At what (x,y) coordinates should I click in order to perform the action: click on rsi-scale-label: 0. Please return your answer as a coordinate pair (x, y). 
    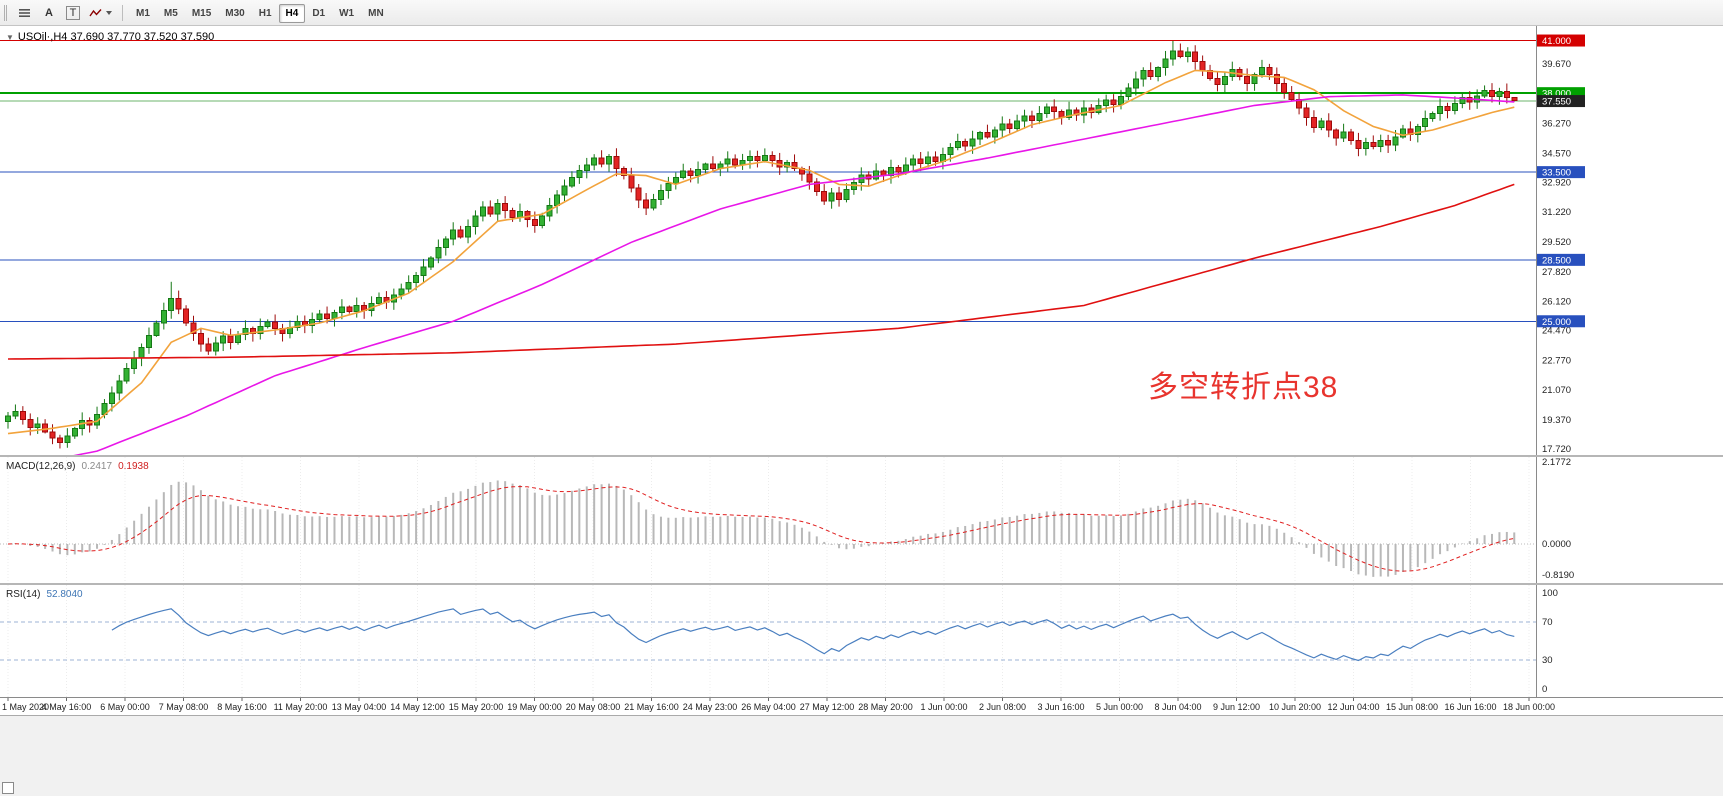
    Looking at the image, I should click on (1544, 689).